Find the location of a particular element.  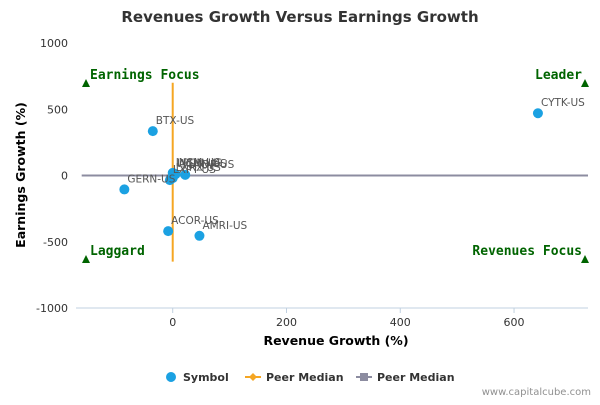

quadrant-label-bottom-left: Laggard is located at coordinates (117, 251).